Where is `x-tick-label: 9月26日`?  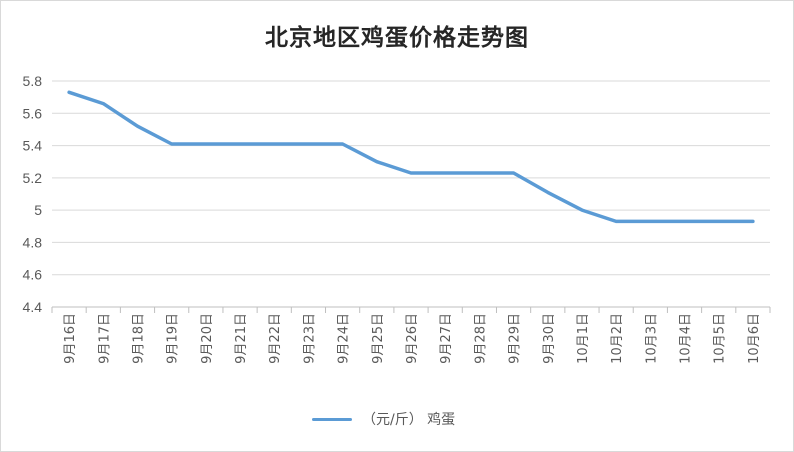
x-tick-label: 9月26日 is located at coordinates (412, 338).